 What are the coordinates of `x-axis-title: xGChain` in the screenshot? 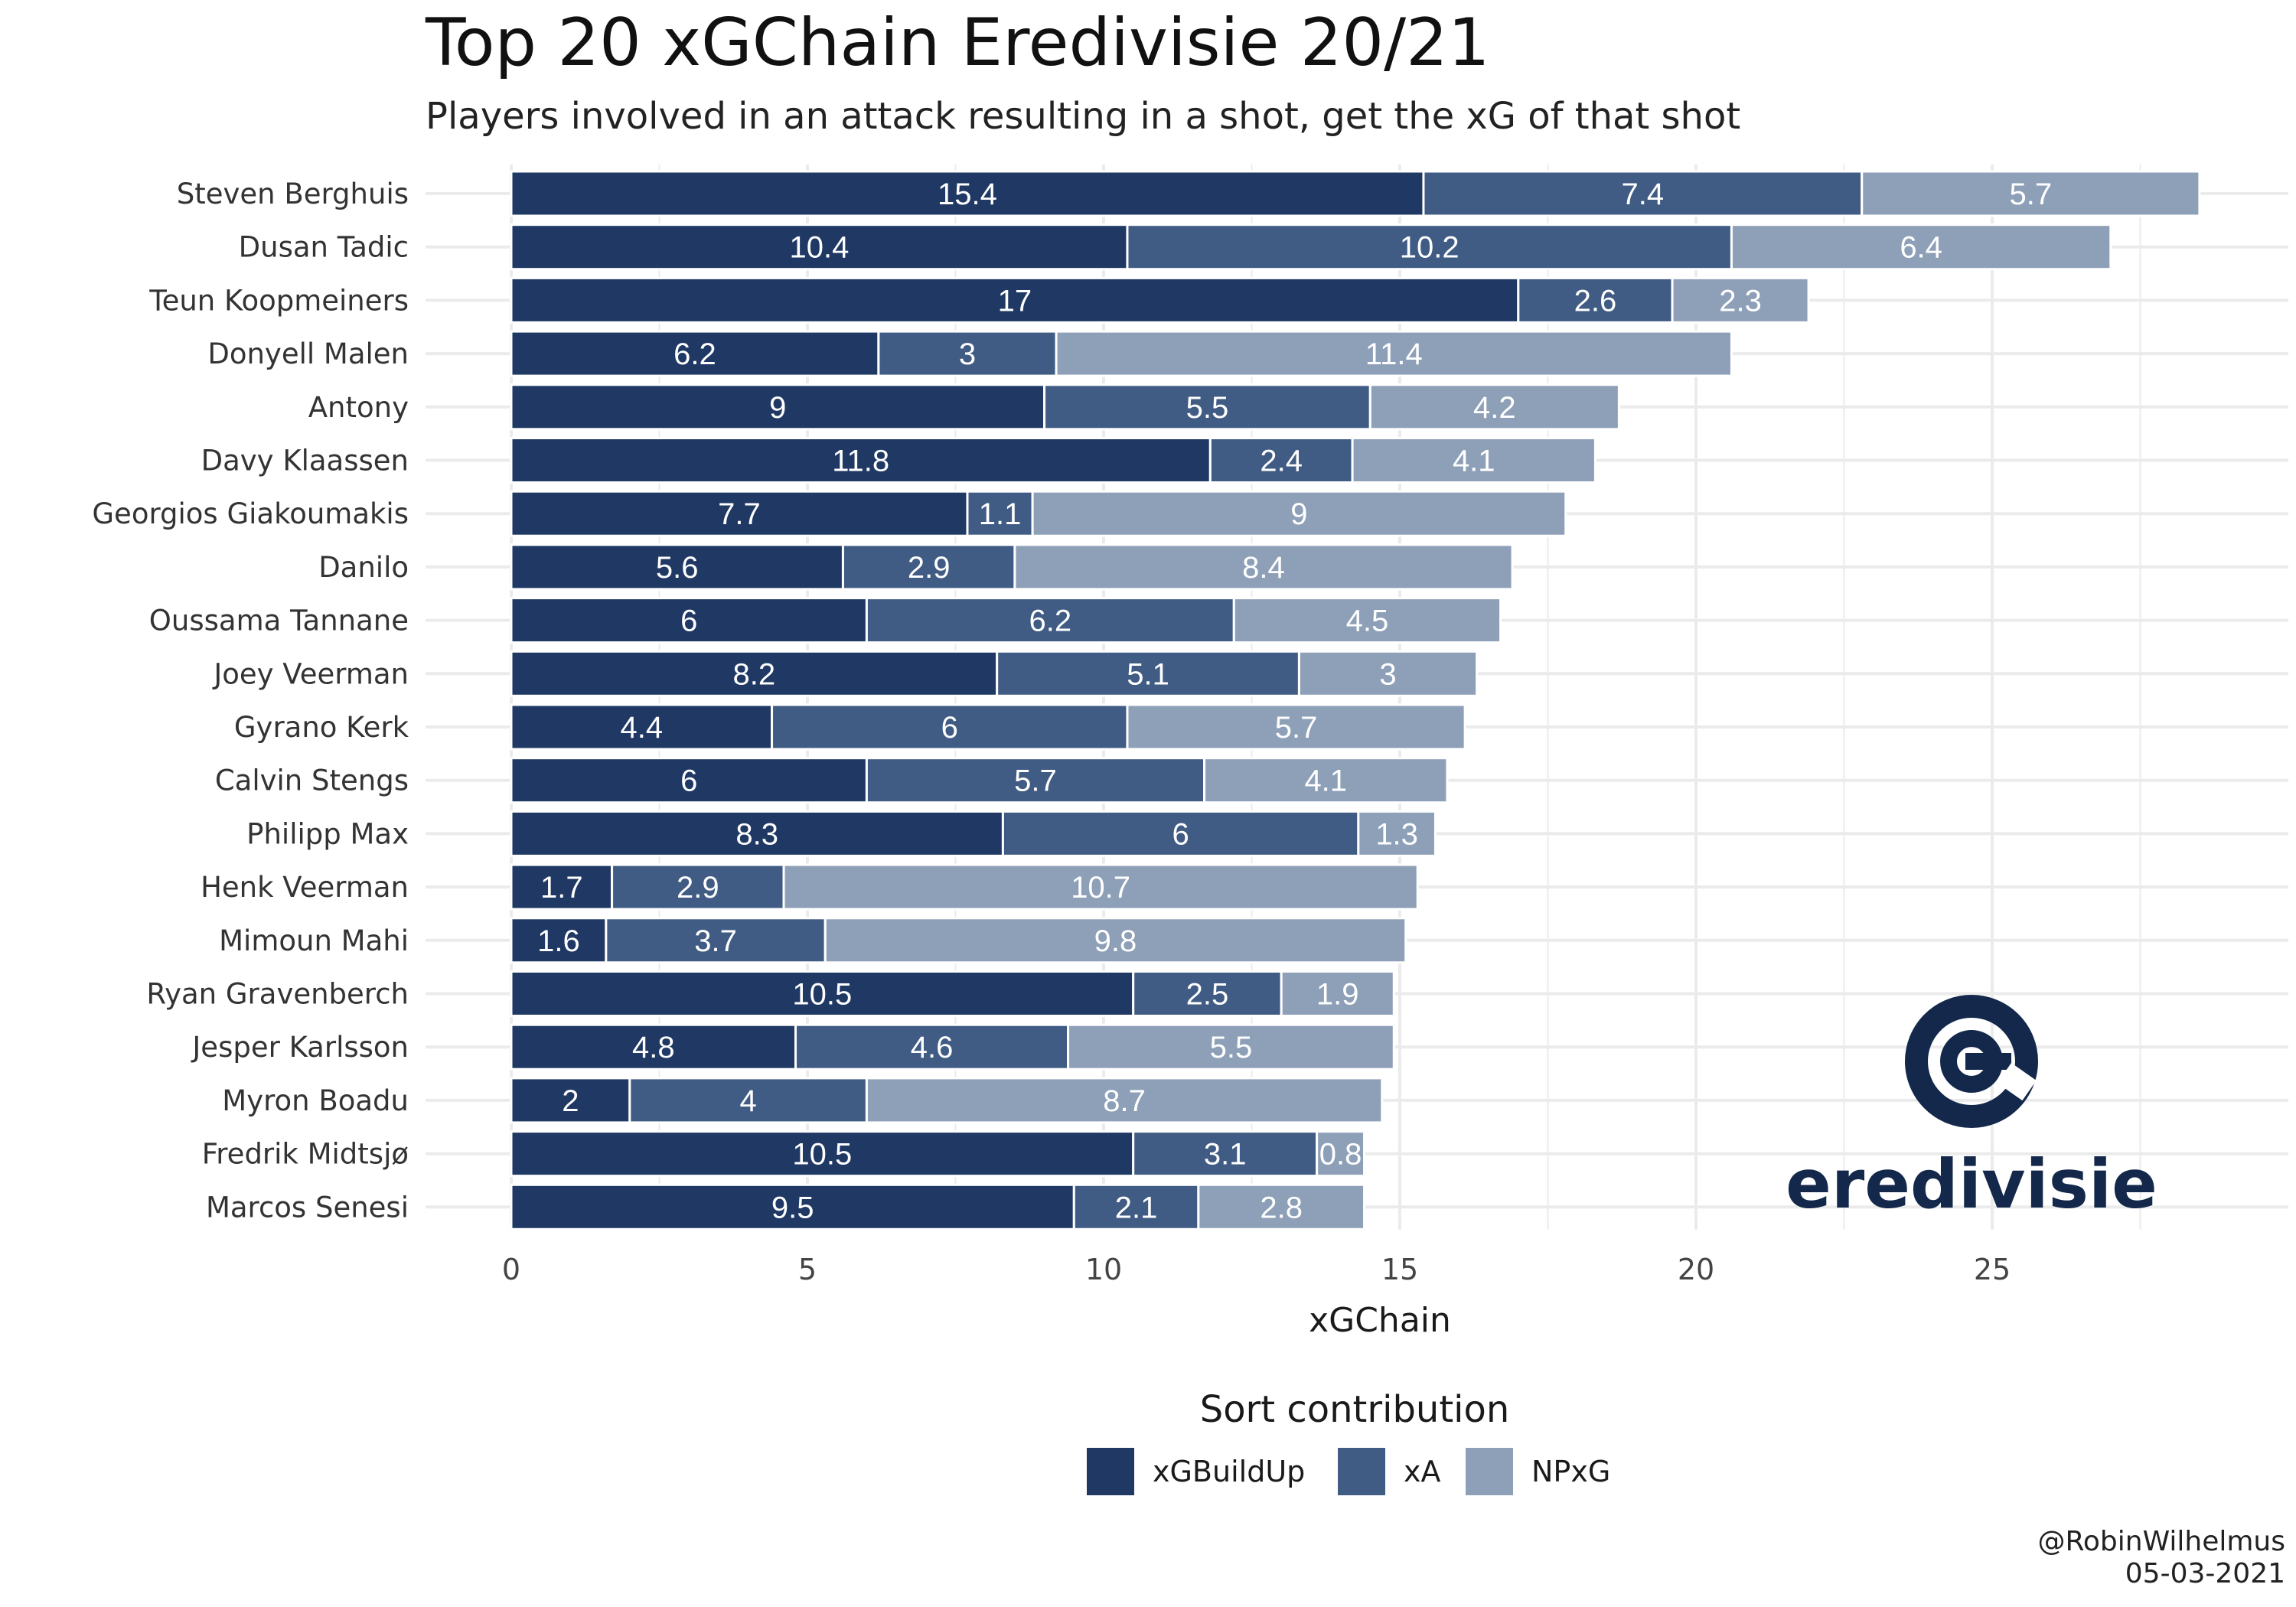 It's located at (1380, 1320).